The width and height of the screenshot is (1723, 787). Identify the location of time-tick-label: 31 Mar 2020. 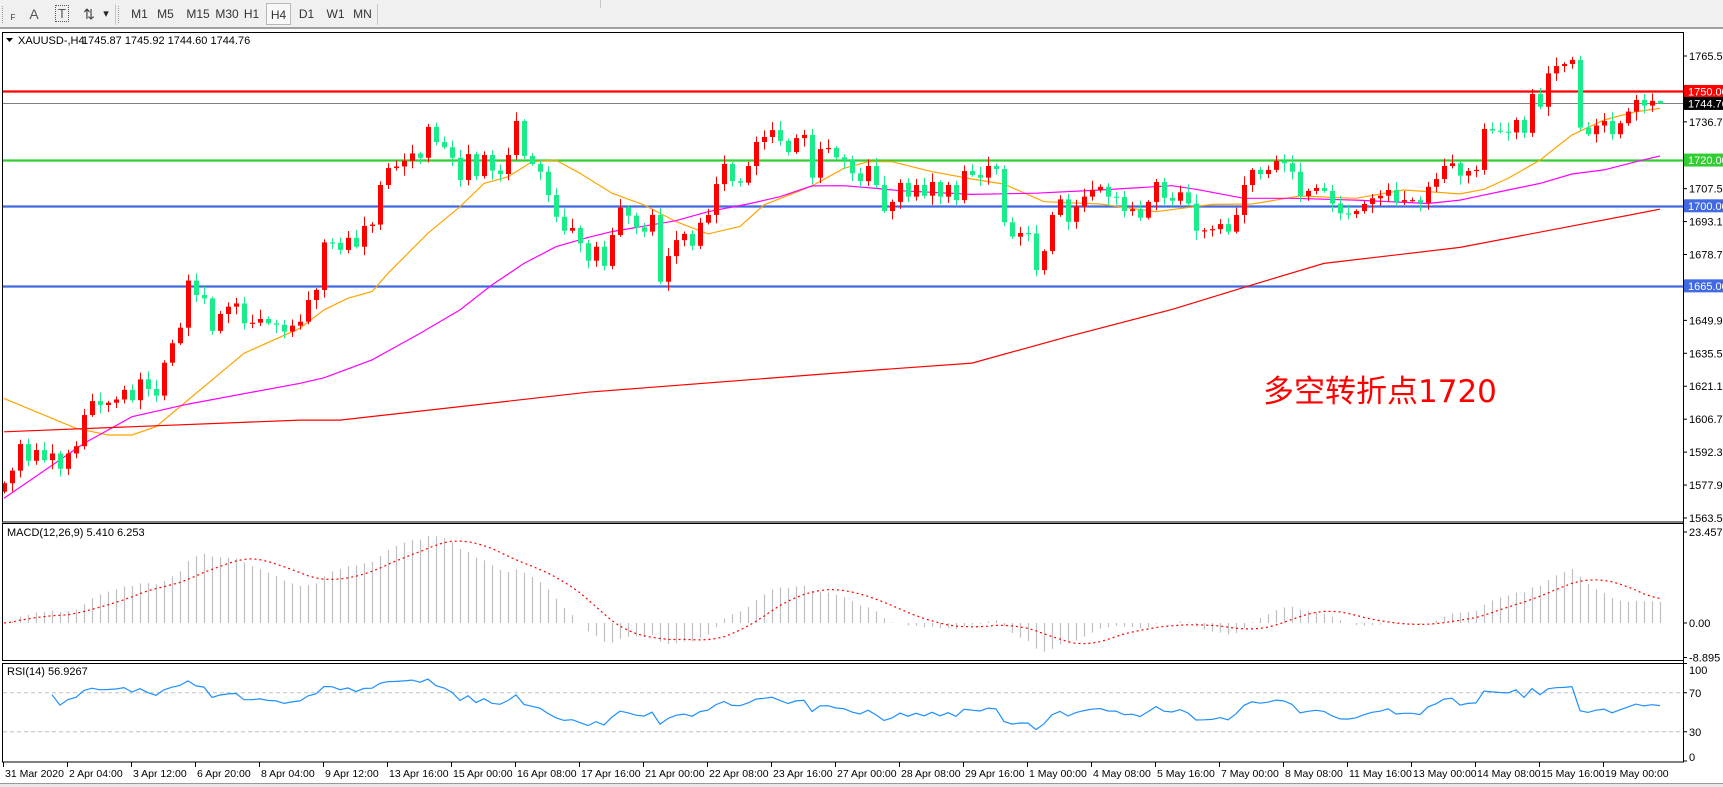
(34, 774).